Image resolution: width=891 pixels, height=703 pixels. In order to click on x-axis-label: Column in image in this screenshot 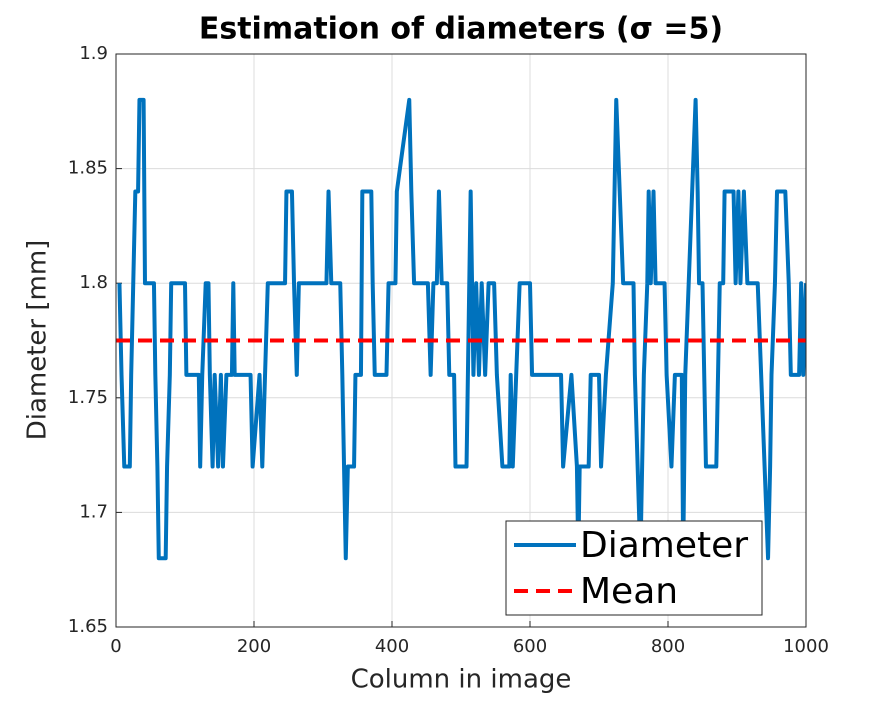, I will do `click(461, 680)`.